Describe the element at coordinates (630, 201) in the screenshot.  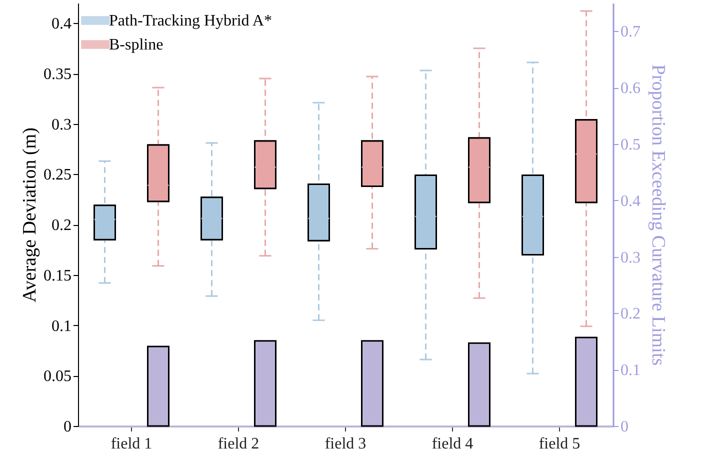
I see `y2-tick-label: 0.4` at that location.